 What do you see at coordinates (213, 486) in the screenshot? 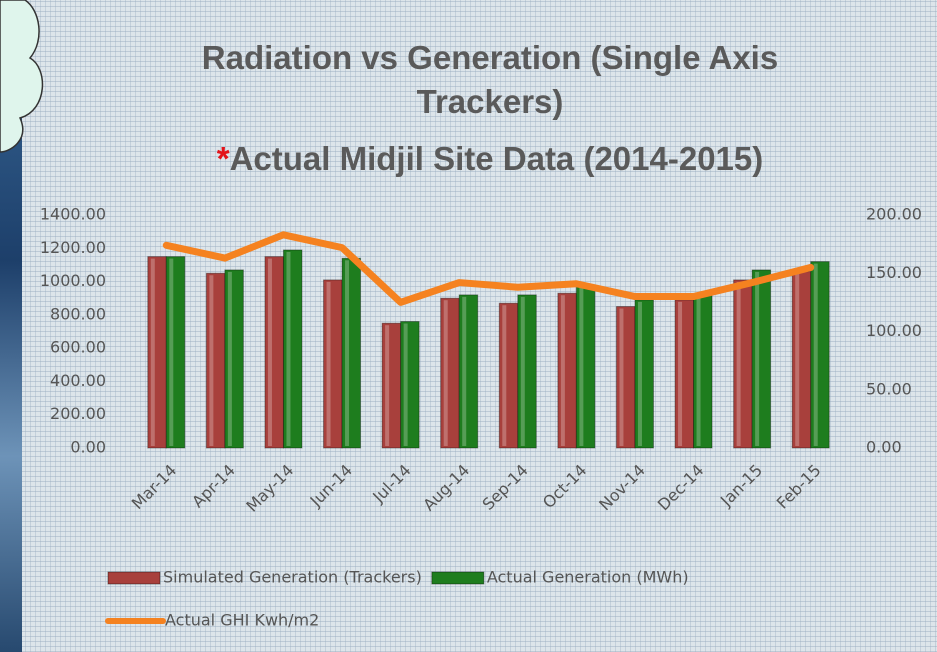
I see `x-tick-label: Apr-14` at bounding box center [213, 486].